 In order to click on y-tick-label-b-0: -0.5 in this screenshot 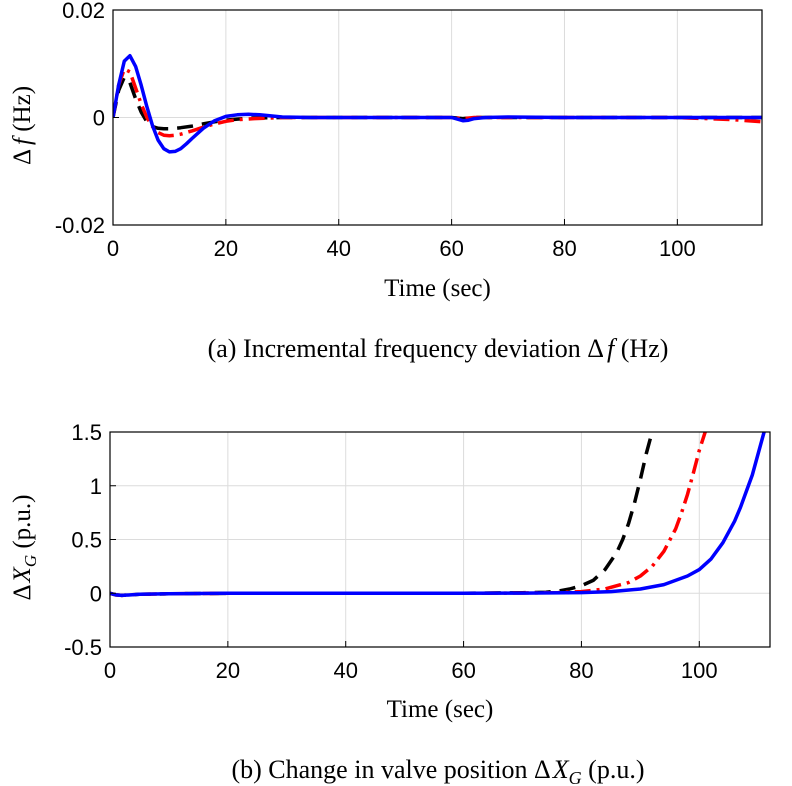, I will do `click(83, 647)`.